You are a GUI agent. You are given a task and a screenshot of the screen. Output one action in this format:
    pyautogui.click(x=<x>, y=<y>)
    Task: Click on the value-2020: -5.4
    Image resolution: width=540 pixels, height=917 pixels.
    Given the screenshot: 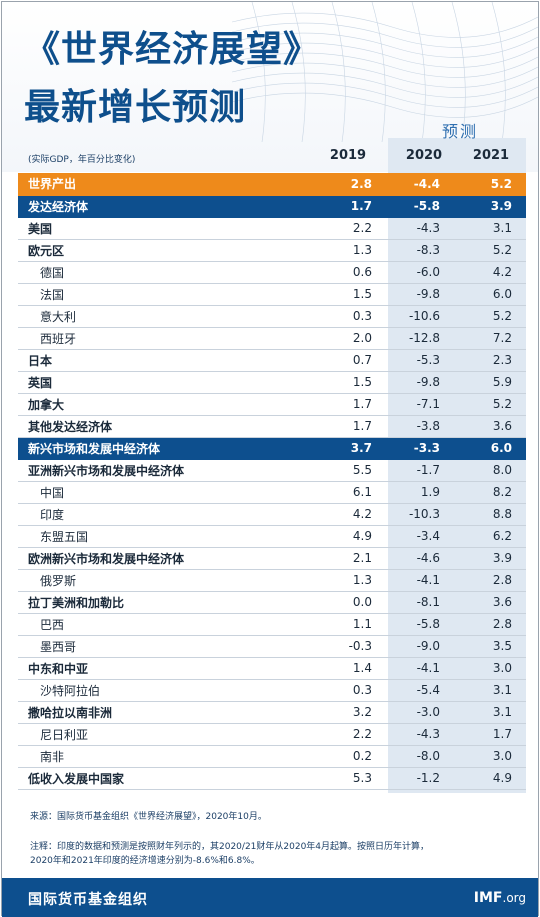 What is the action you would take?
    pyautogui.click(x=422, y=690)
    